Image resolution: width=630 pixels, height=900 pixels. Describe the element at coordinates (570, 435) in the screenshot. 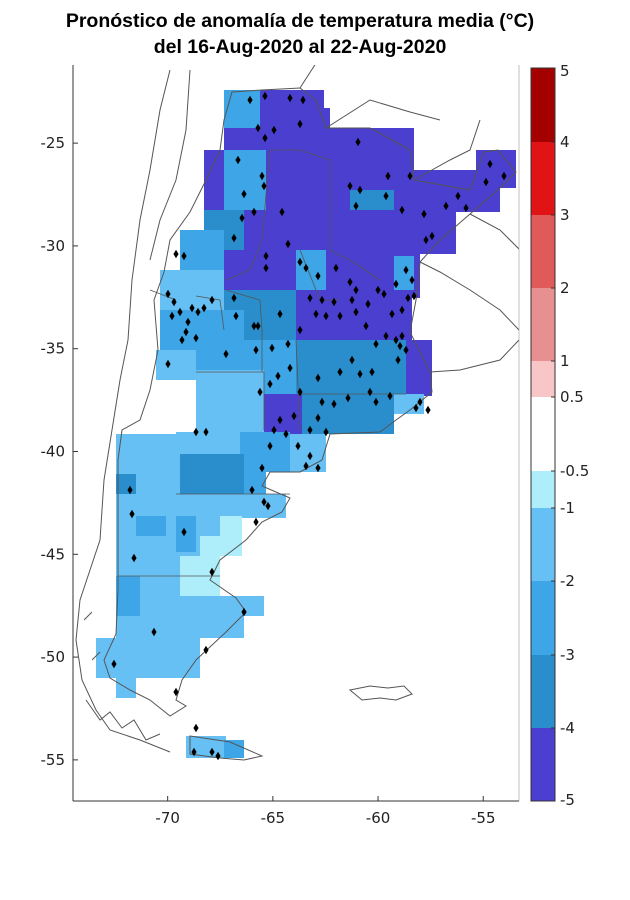

I see `colorbar-ticks: 5 4 3 2 1 0.5 -0.5 -1 -2 -3 -4 -5` at that location.